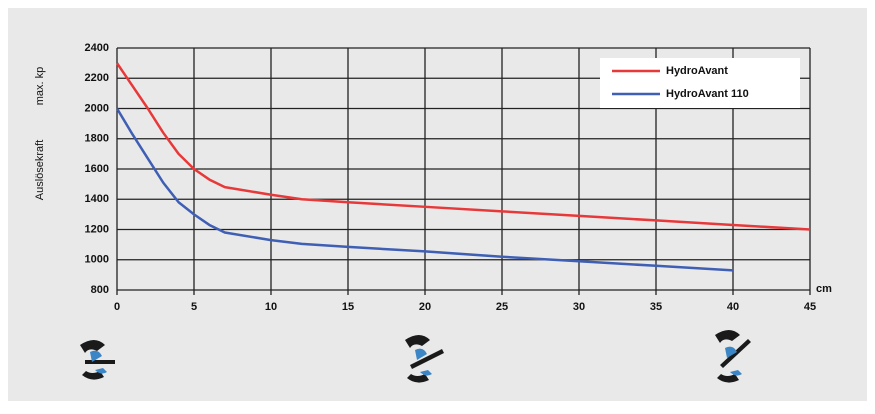 This screenshot has width=875, height=414. I want to click on x-tick-label: 0, so click(117, 307).